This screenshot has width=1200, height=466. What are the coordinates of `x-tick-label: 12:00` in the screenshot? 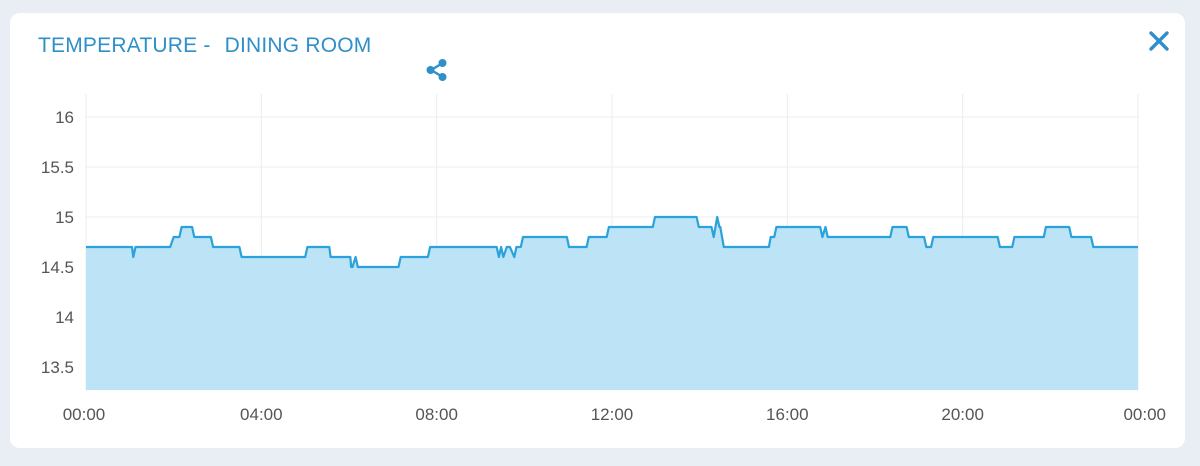 It's located at (612, 414).